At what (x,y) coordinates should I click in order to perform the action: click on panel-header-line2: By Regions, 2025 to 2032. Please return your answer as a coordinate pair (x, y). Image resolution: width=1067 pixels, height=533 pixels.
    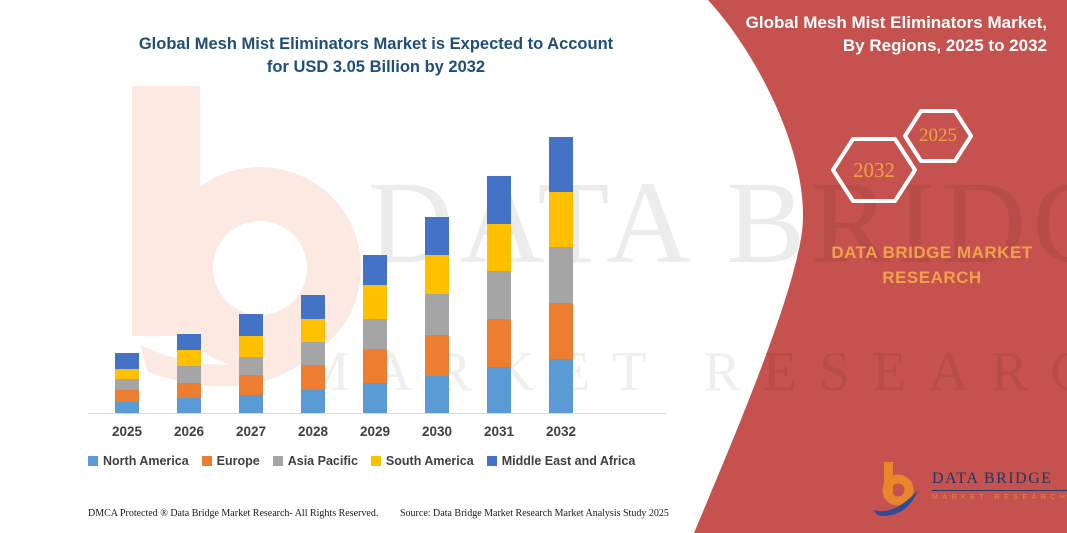
    Looking at the image, I should click on (944, 45).